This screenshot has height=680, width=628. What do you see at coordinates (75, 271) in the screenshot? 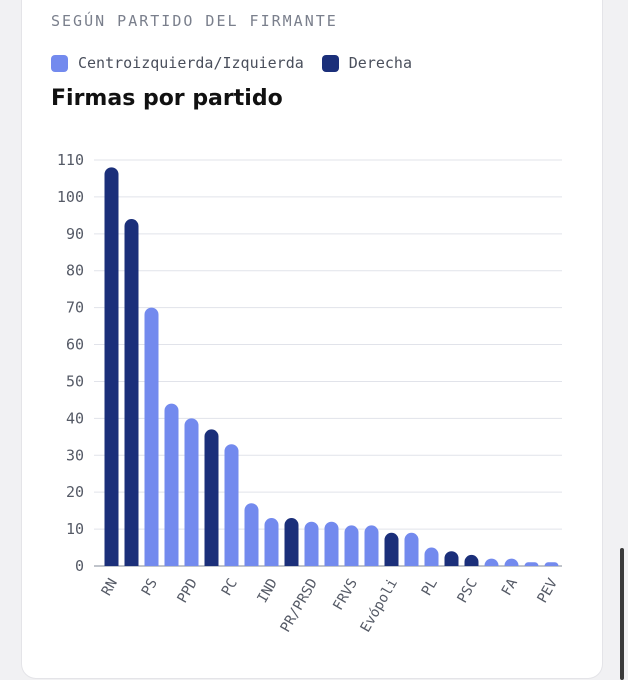
I see `y-tick-label: 80` at bounding box center [75, 271].